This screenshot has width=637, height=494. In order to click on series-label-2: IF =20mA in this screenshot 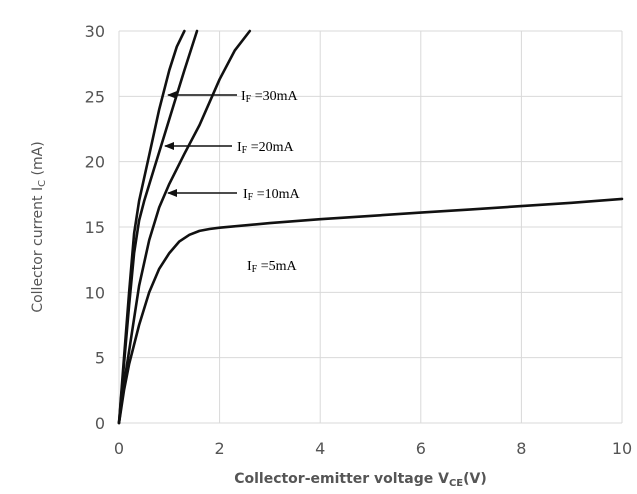, I will do `click(266, 148)`.